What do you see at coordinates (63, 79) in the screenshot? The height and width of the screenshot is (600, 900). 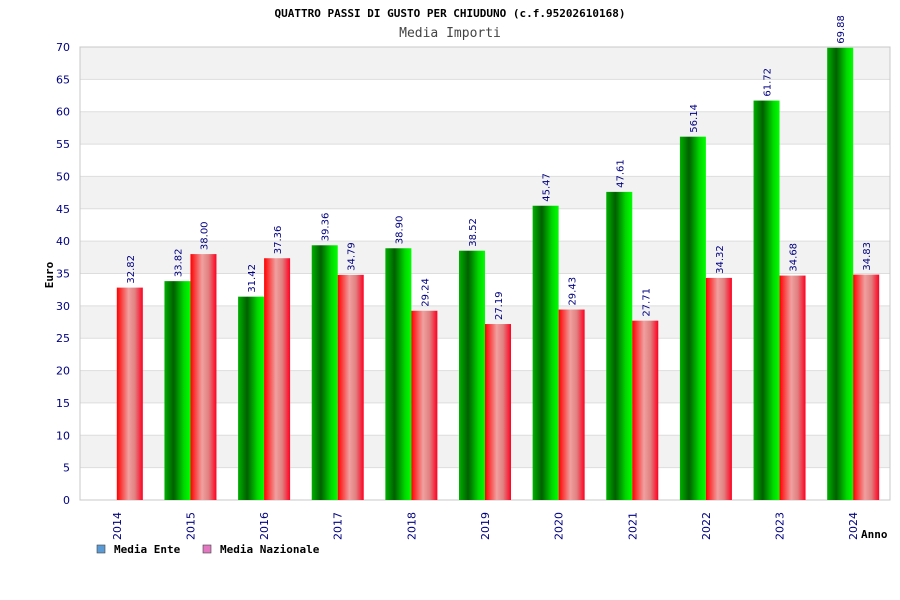 I see `y-tick-label: 65` at bounding box center [63, 79].